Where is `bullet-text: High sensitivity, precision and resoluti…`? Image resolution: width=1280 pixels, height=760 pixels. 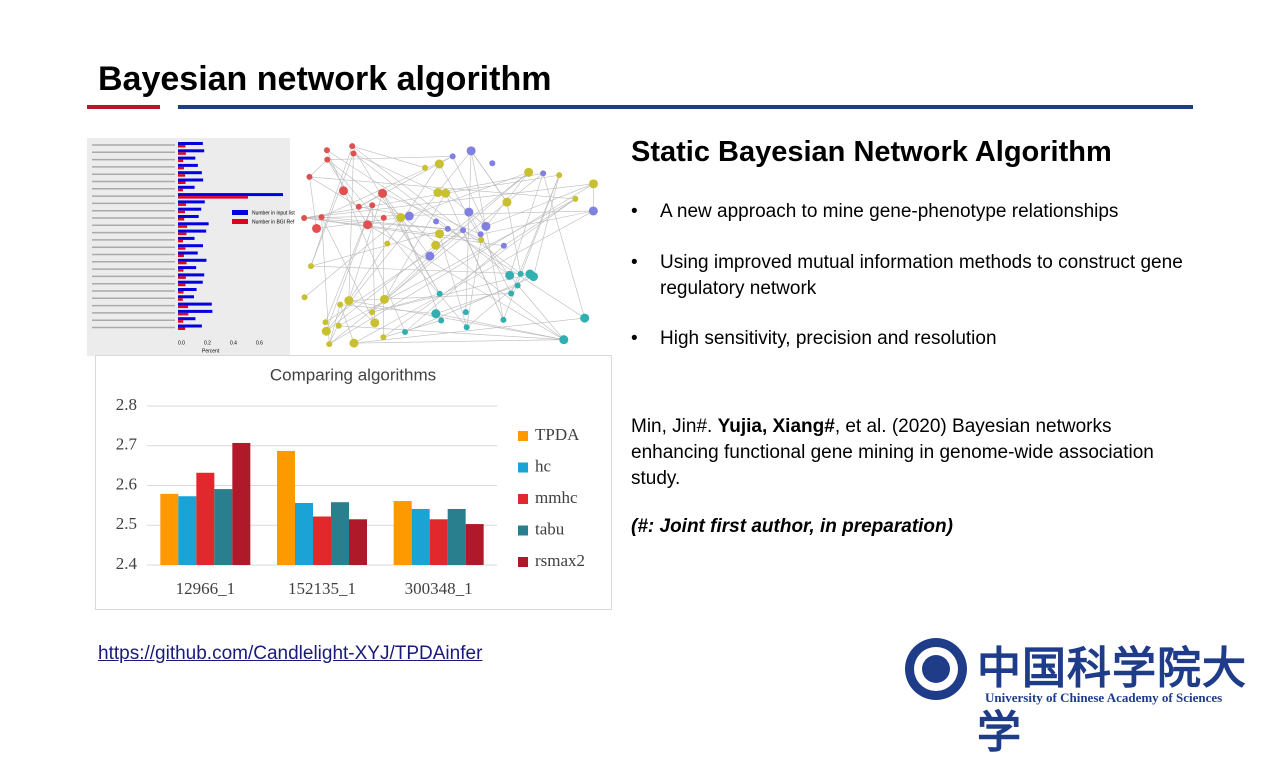 bullet-text: High sensitivity, precision and resoluti… is located at coordinates (925, 339).